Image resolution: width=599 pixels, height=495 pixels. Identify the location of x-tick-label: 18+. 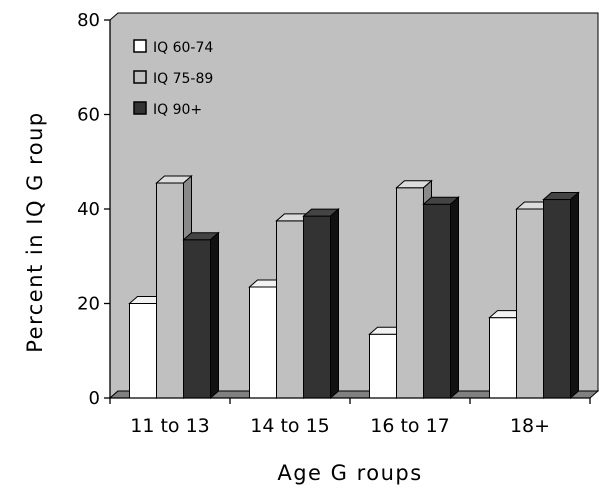
(530, 426).